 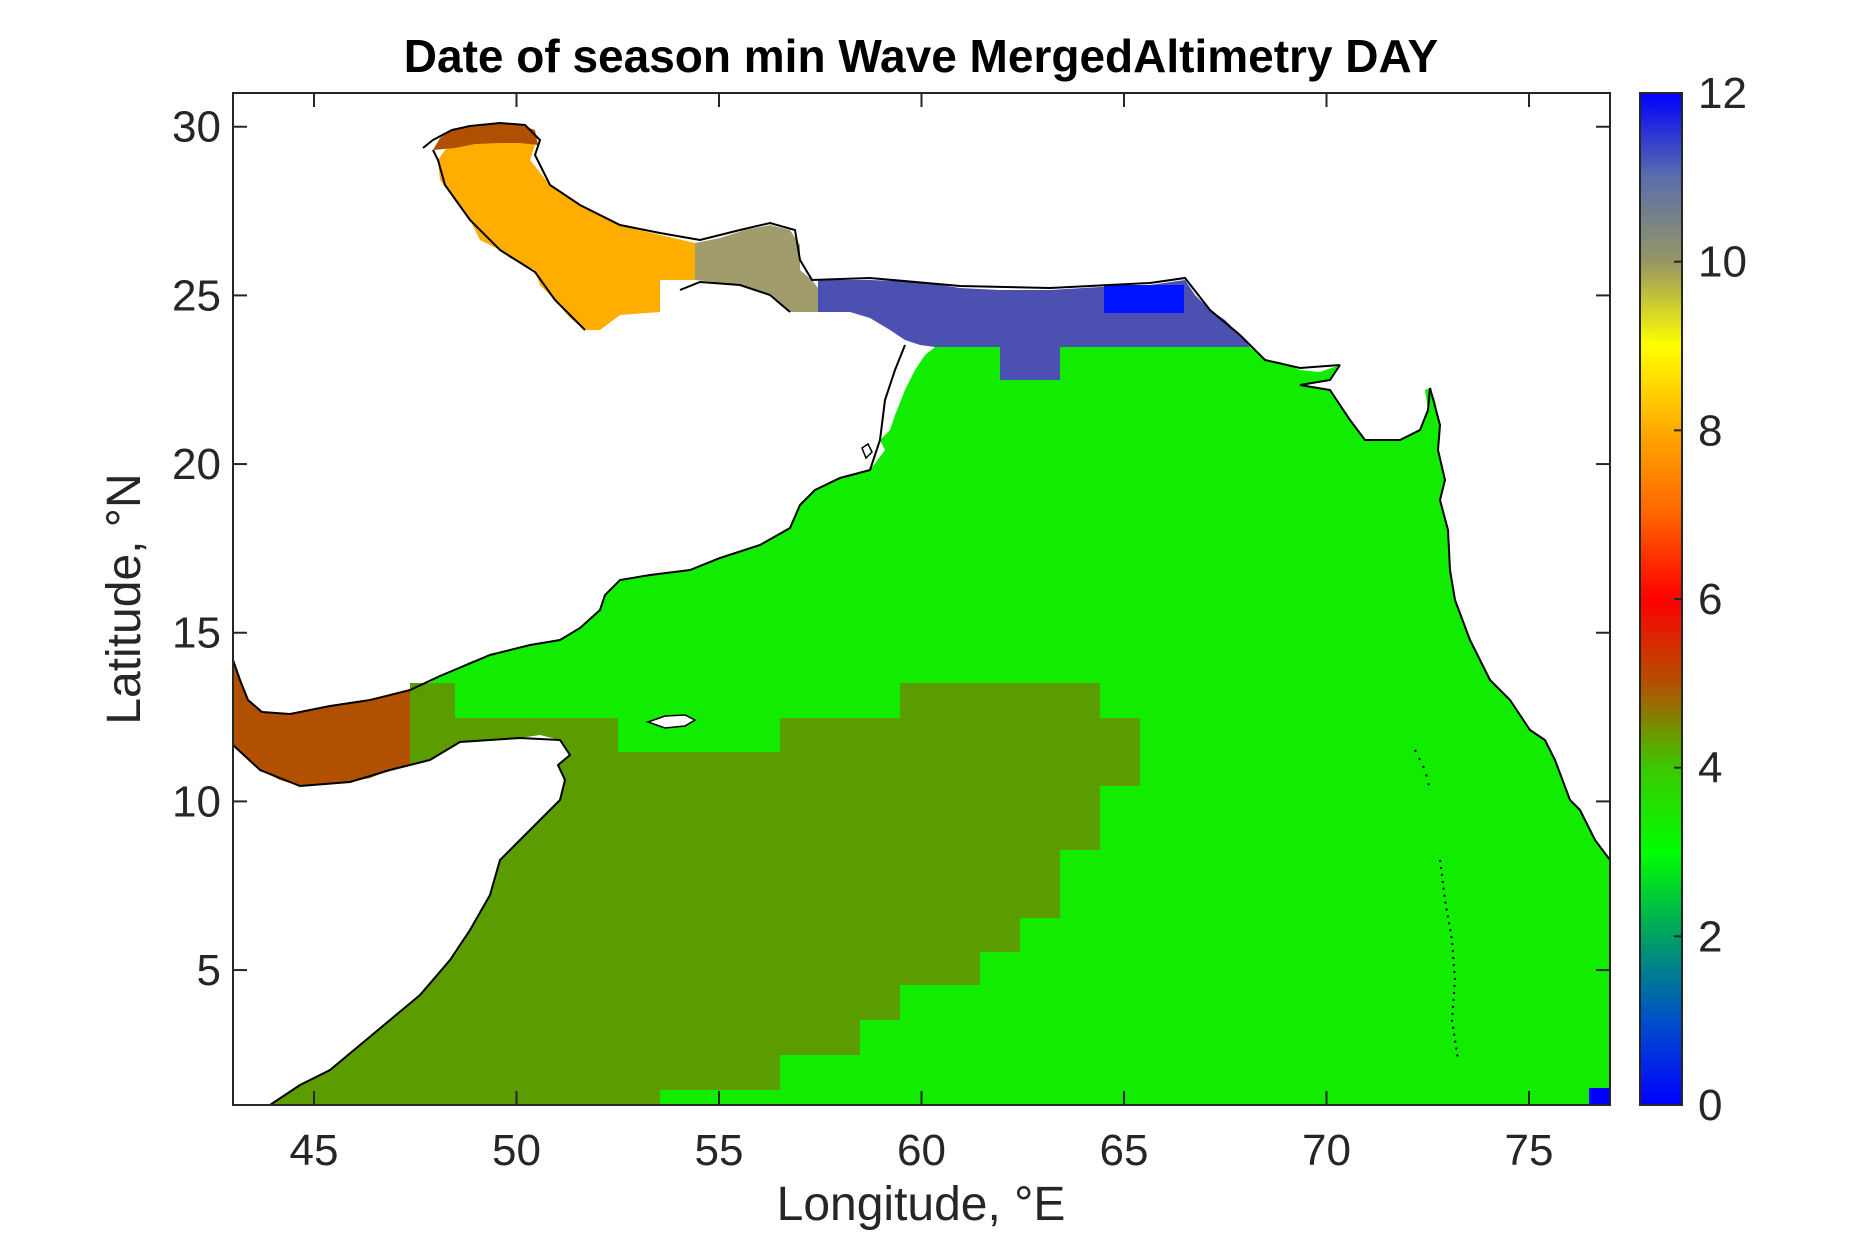 What do you see at coordinates (671, 721) in the screenshot?
I see `island-socotra` at bounding box center [671, 721].